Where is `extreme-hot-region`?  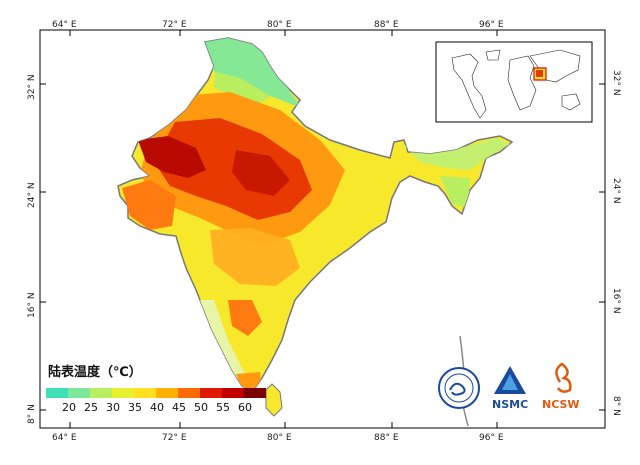 extreme-hot-region is located at coordinates (172, 157).